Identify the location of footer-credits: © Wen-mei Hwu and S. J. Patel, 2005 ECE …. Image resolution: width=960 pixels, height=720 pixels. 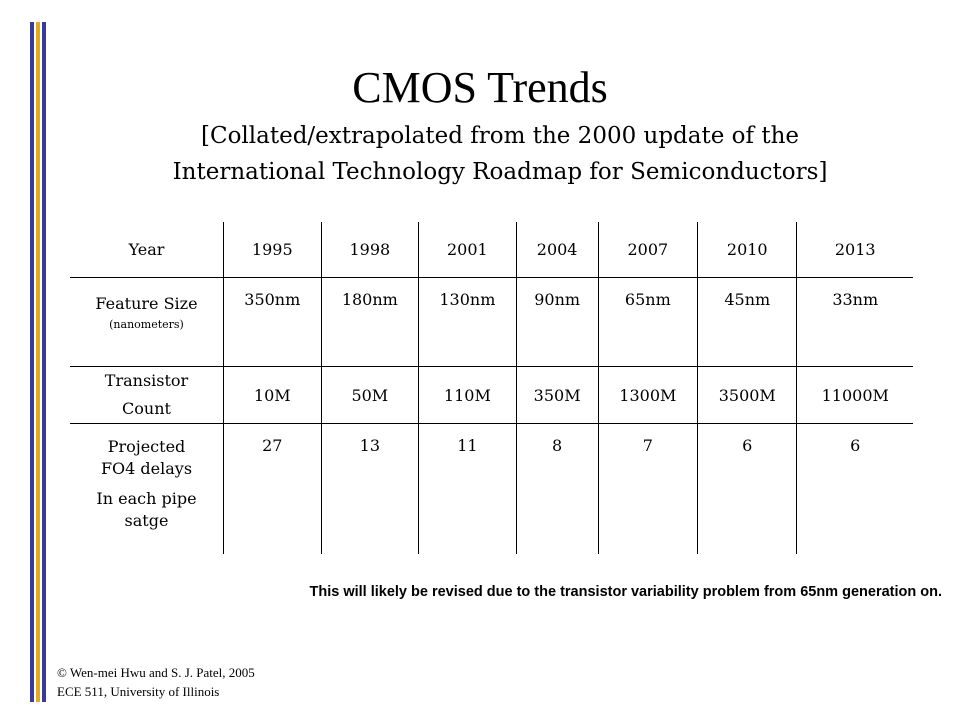
(156, 682).